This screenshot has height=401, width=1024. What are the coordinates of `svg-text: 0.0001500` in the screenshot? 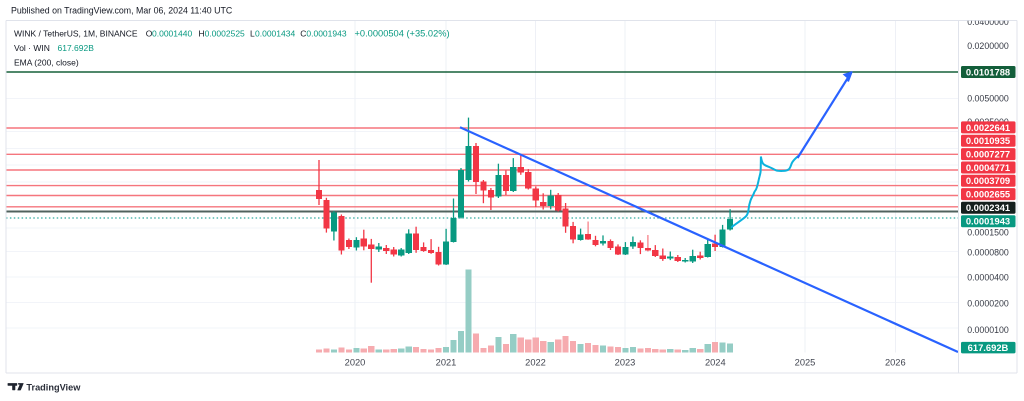 It's located at (988, 232).